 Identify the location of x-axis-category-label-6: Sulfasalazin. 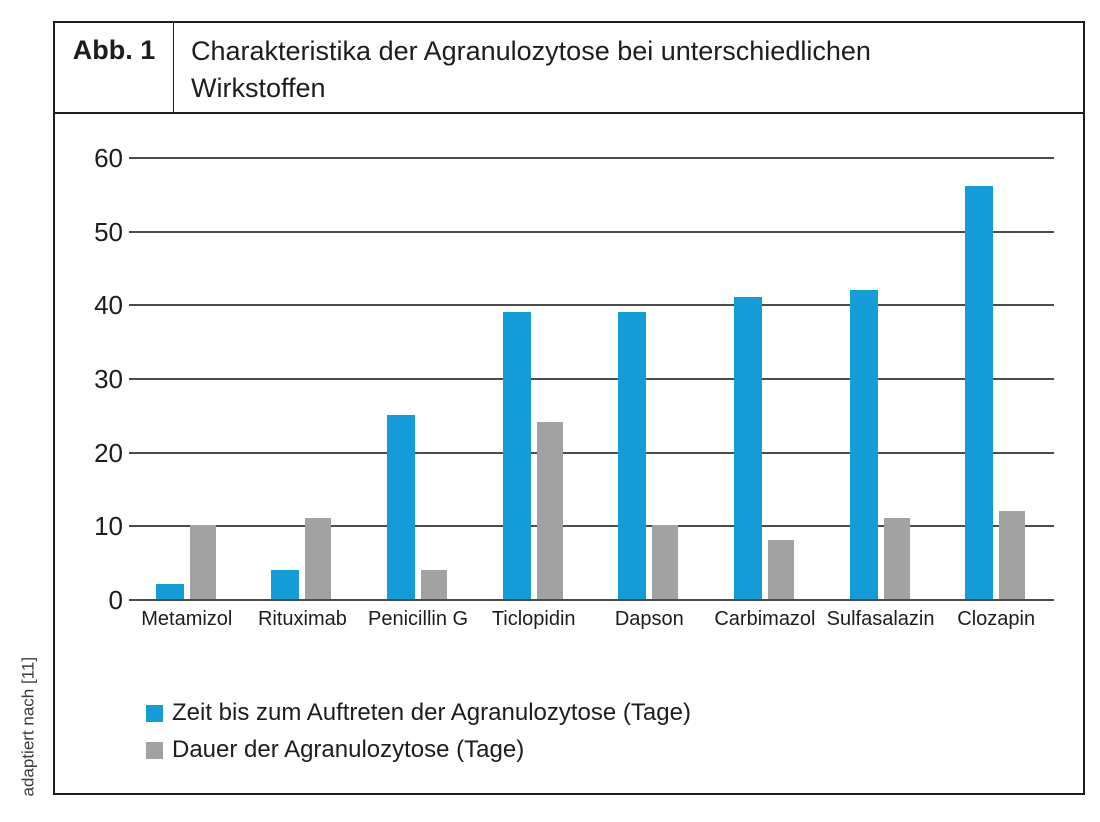
(880, 619).